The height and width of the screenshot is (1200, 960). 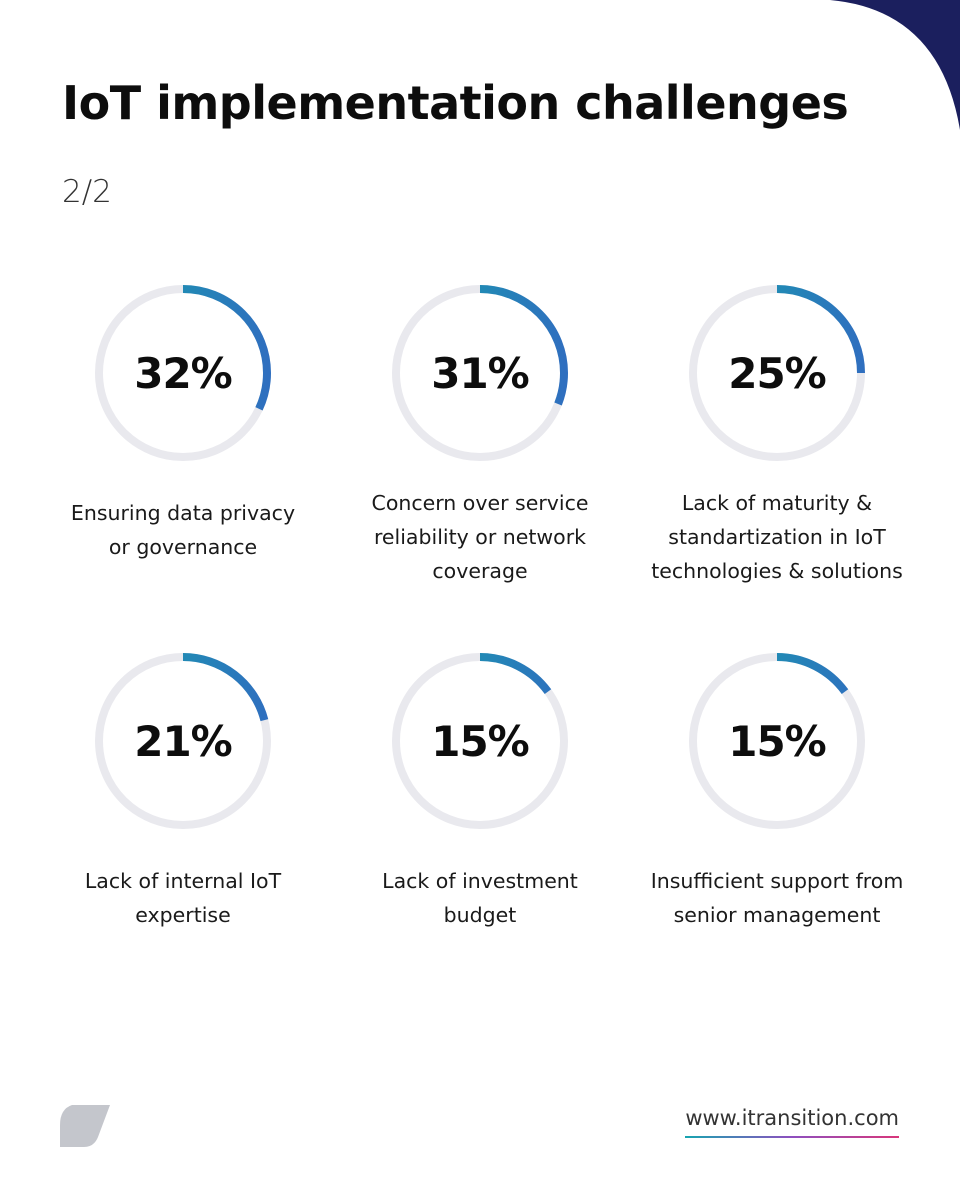 I want to click on ring-value-label: 32%, so click(x=183, y=373).